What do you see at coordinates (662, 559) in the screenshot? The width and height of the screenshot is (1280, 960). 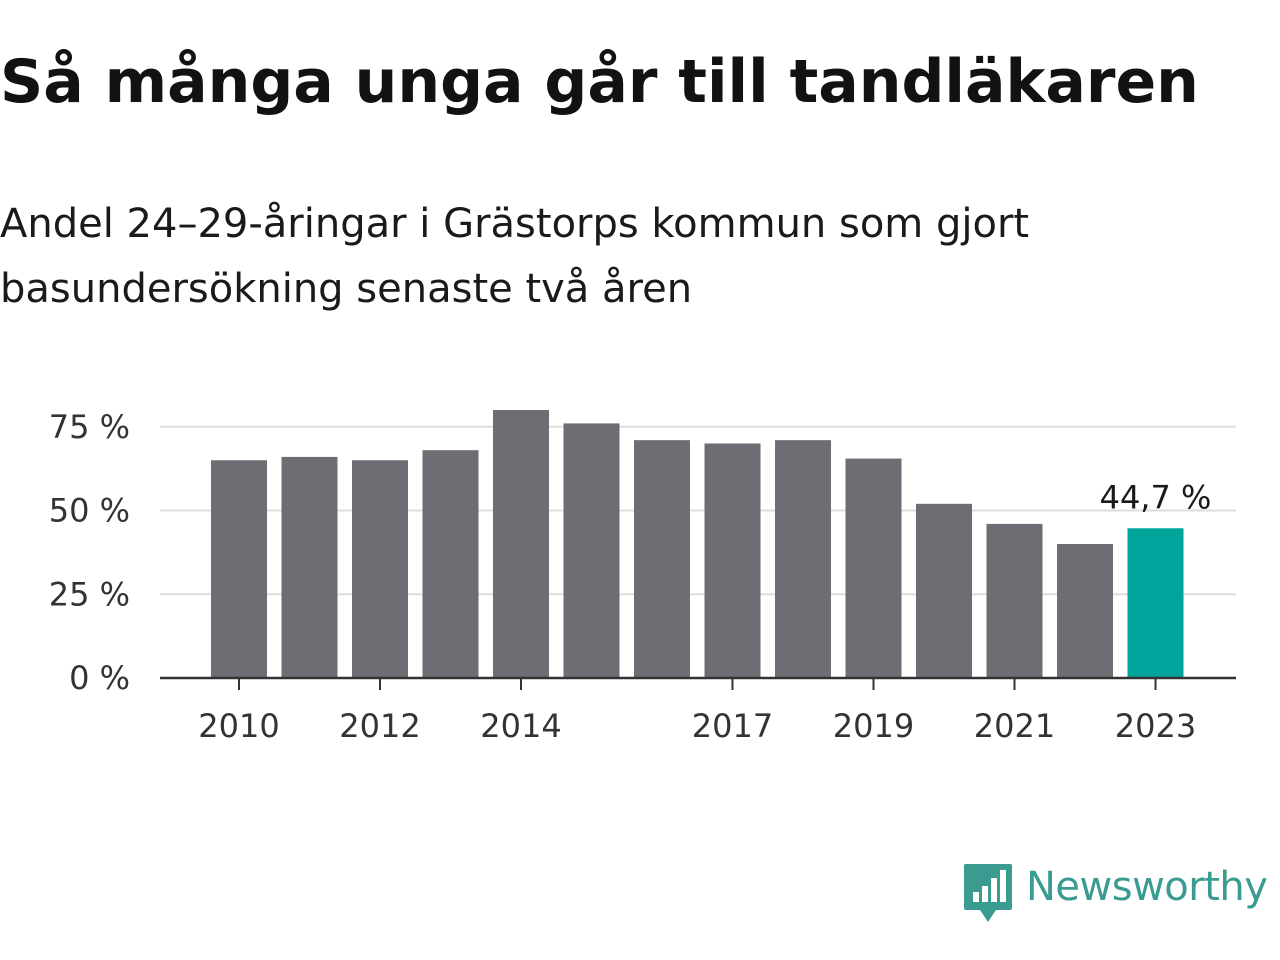 I see `bar-2016` at bounding box center [662, 559].